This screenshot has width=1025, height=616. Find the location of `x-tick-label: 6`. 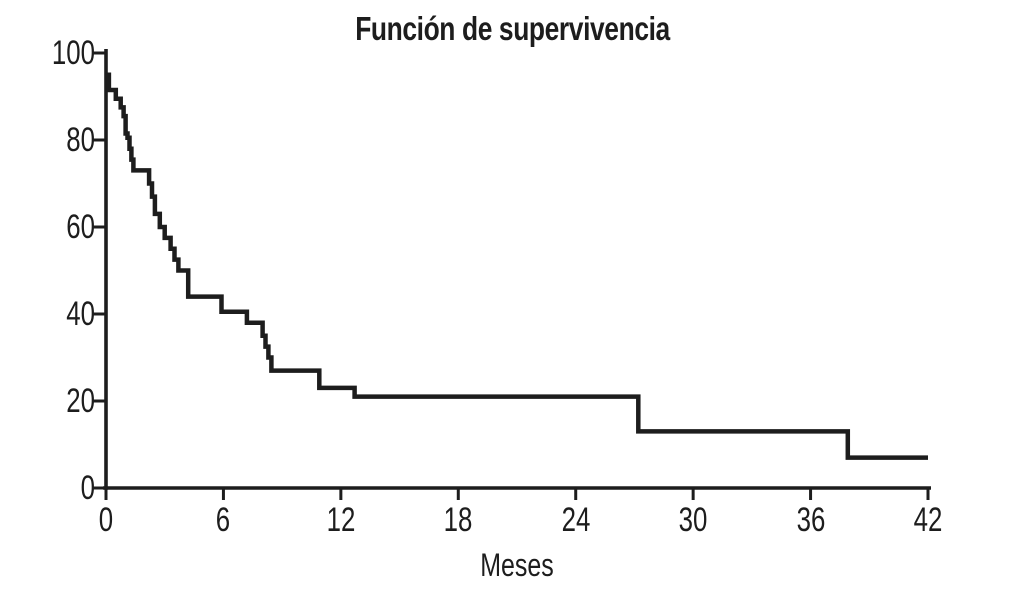

x-tick-label: 6 is located at coordinates (223, 520).